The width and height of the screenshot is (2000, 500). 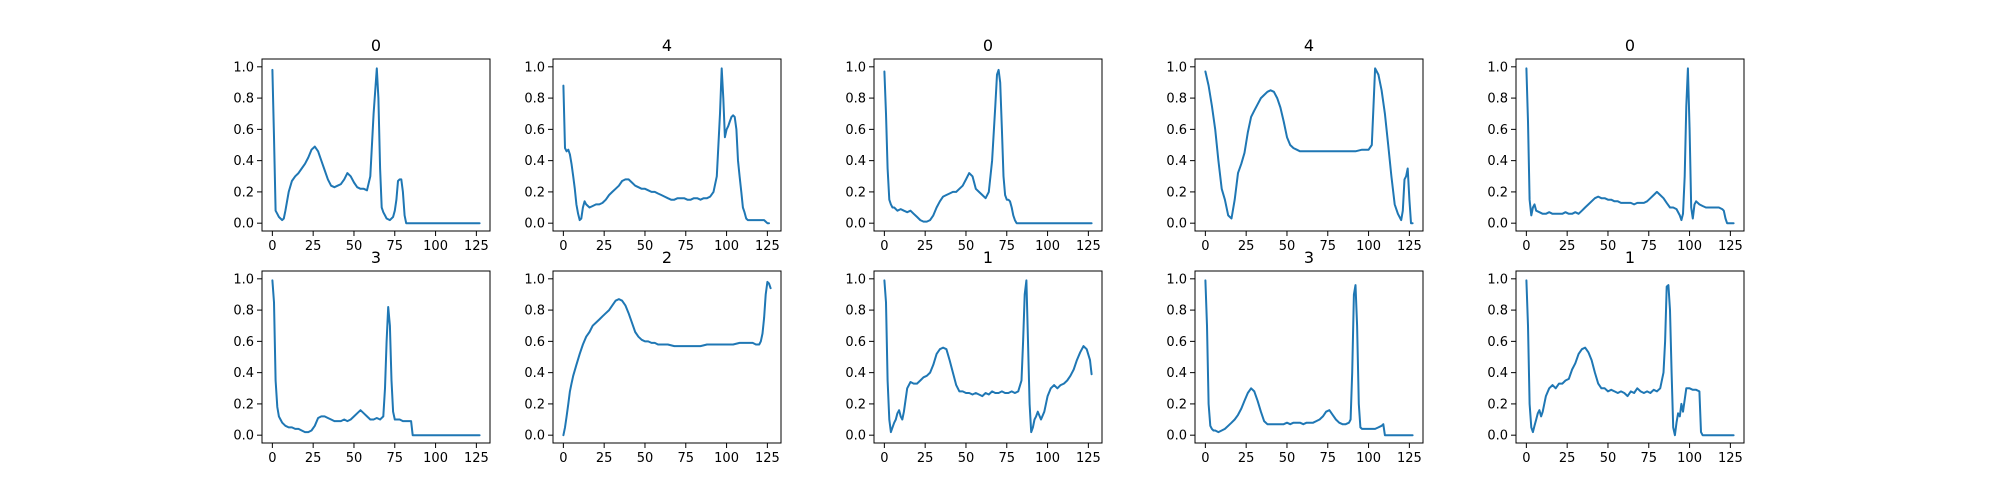 I want to click on subplot-2: 0 0 25 50 75 100 125 0.0 0.2 0.4 0.6 0.8 1.0, so click(x=974, y=145).